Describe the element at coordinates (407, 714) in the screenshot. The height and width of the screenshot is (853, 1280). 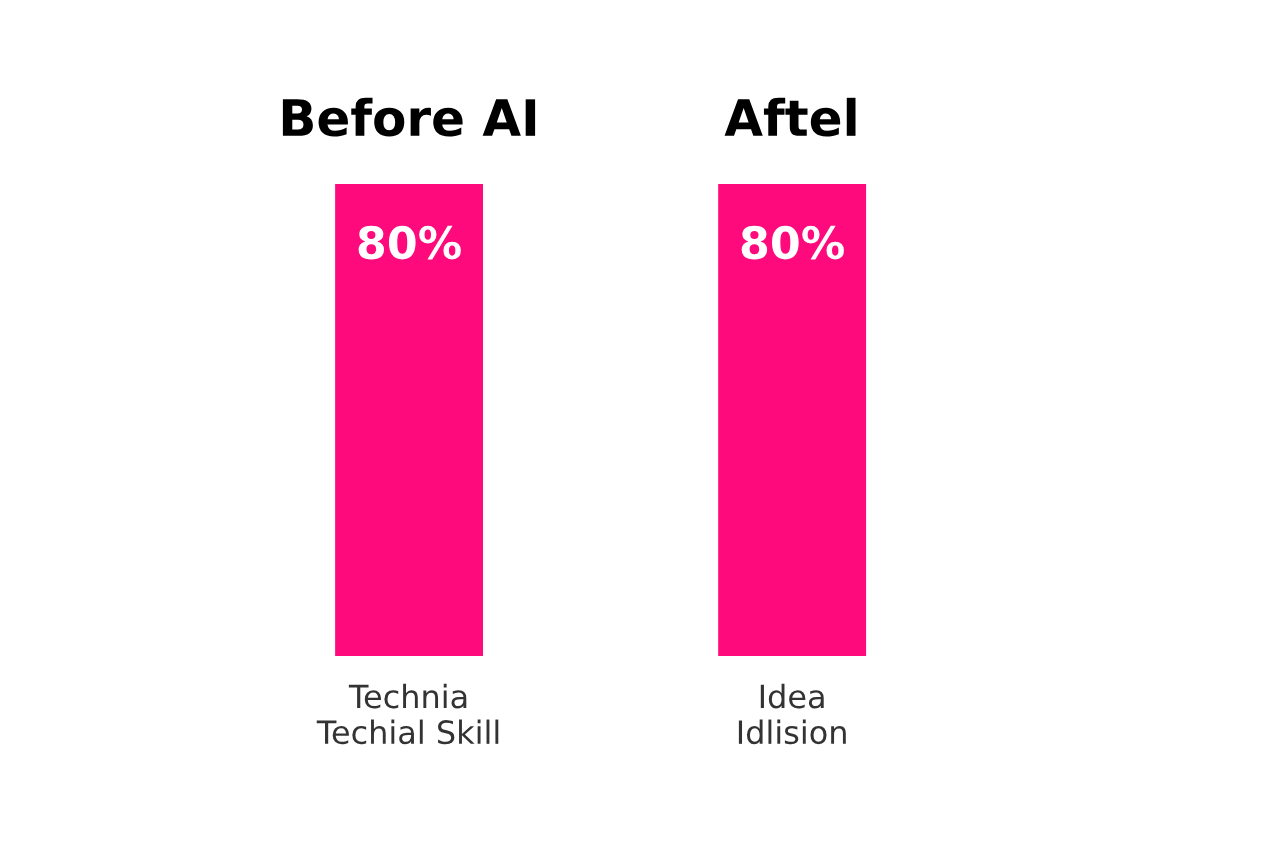
I see `x-tick-label: Technia Techial Skill` at that location.